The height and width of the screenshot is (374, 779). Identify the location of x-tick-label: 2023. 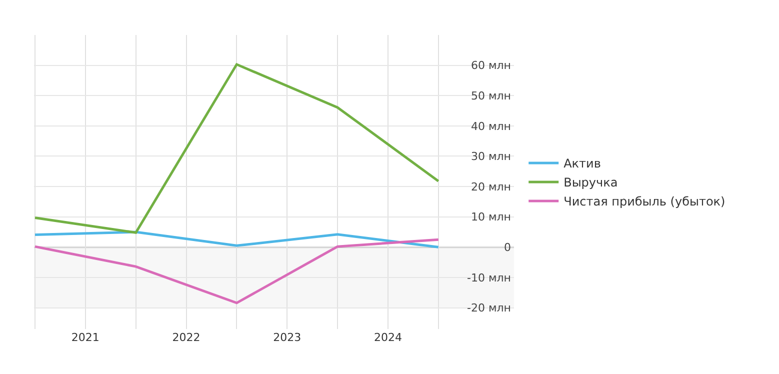
(287, 337).